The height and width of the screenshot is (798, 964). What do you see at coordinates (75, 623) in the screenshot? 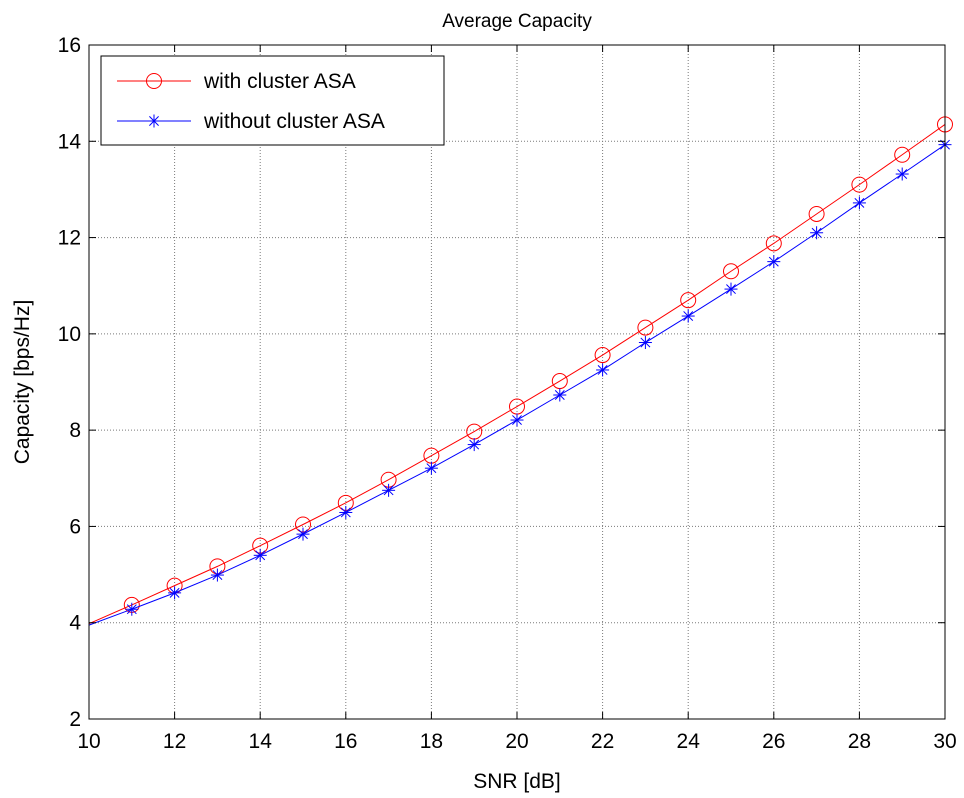
I see `y-tick-label: 4` at bounding box center [75, 623].